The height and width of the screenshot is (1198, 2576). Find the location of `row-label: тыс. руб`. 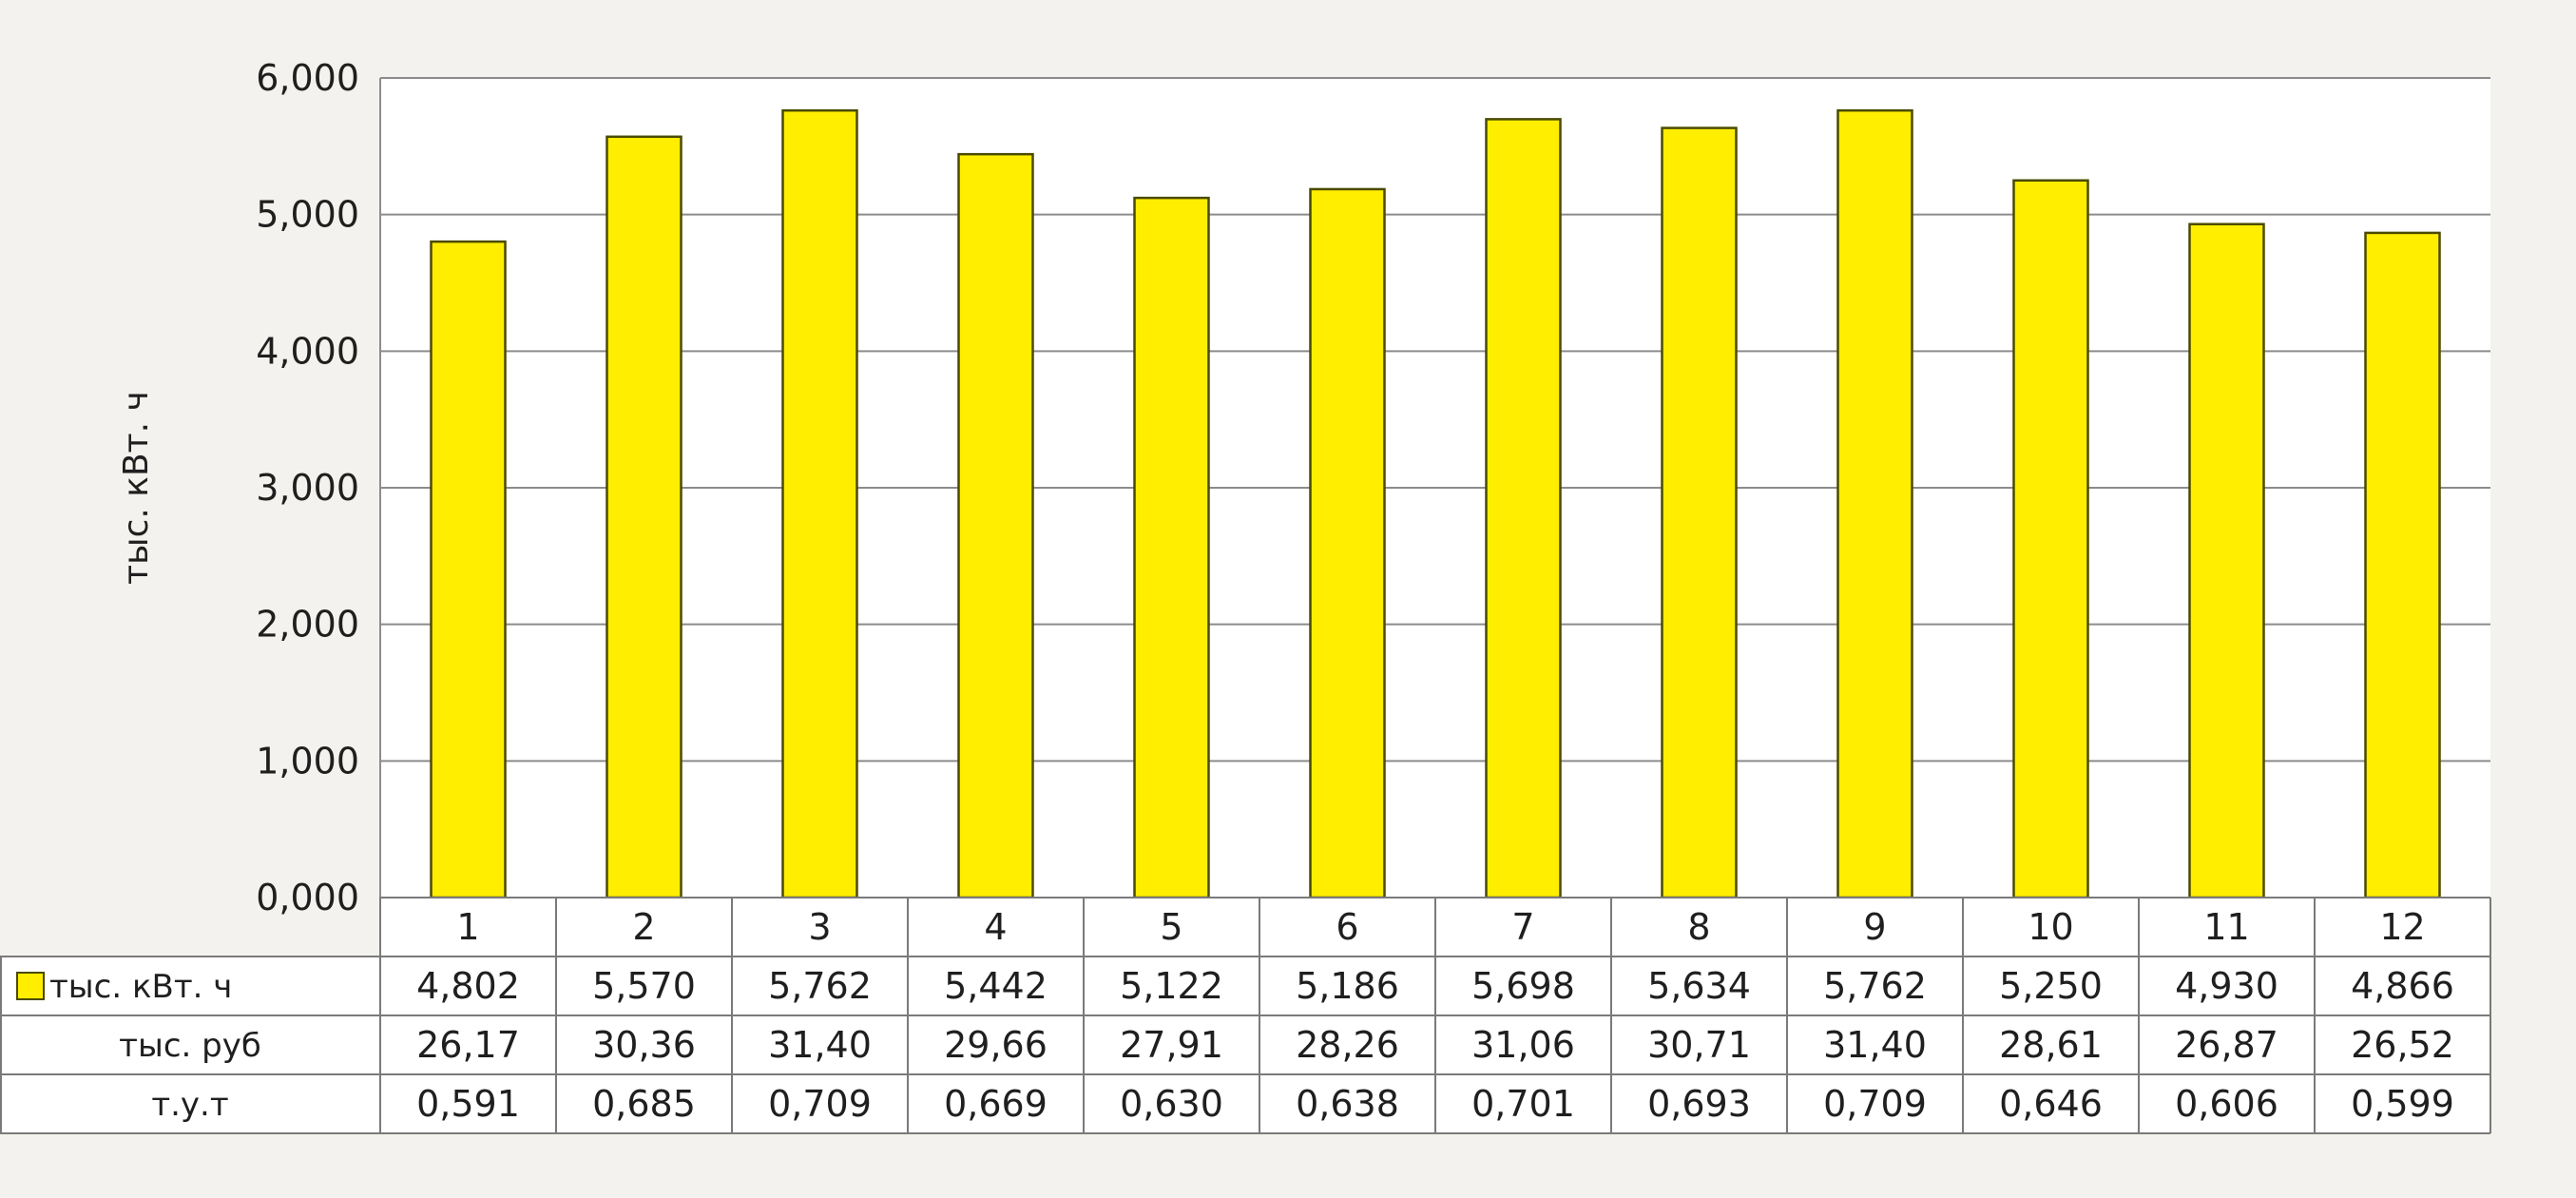

row-label: тыс. руб is located at coordinates (190, 1046).